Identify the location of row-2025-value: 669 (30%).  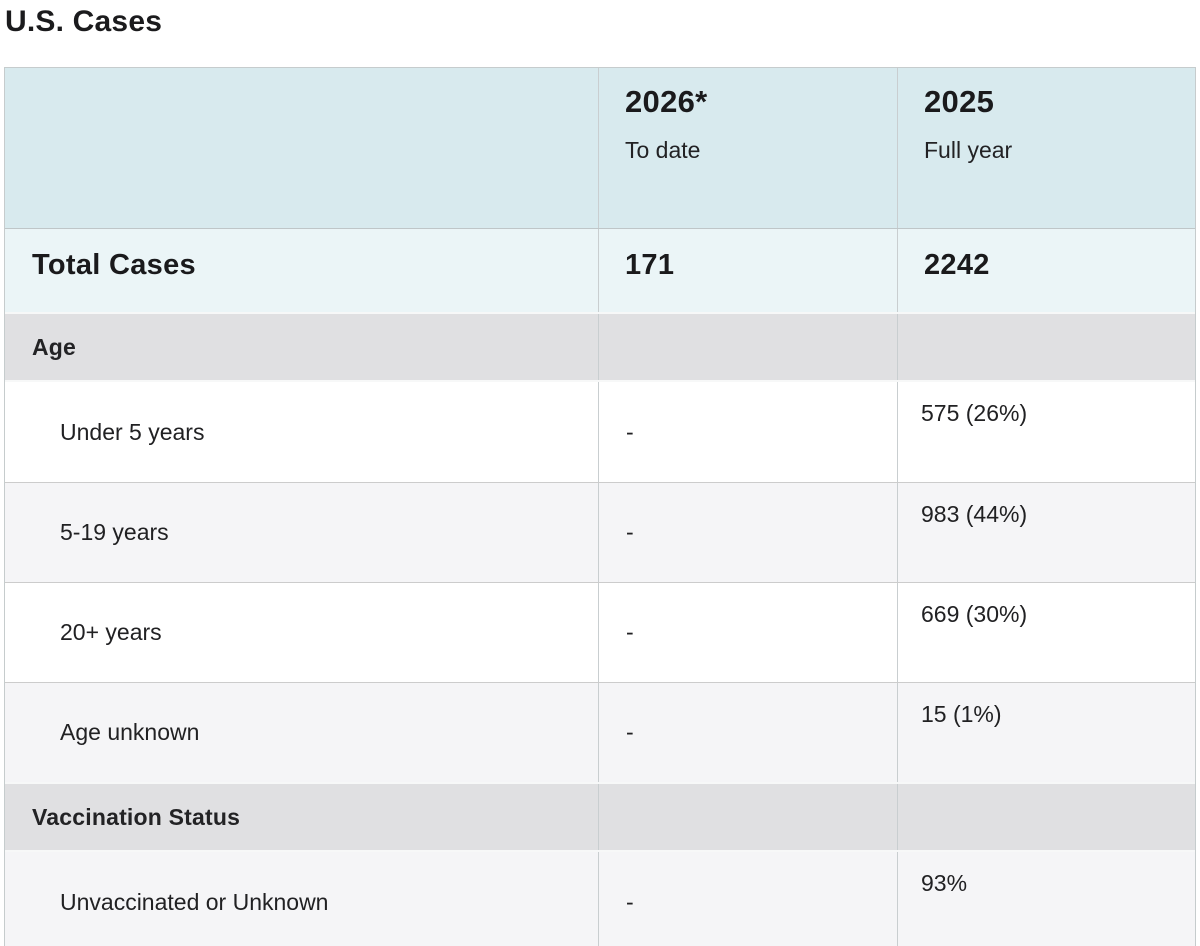
(974, 614).